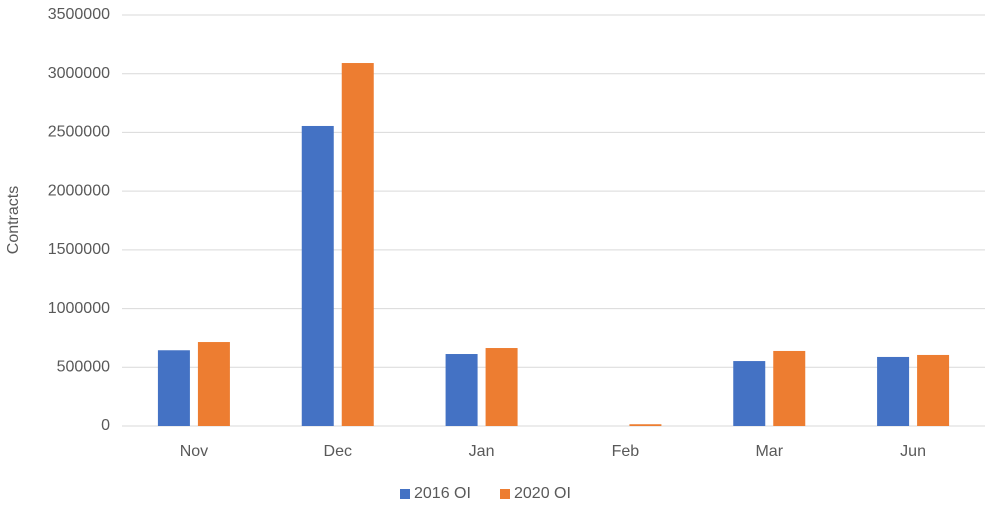 The width and height of the screenshot is (1000, 517). I want to click on y-axis-label: Contracts, so click(13, 220).